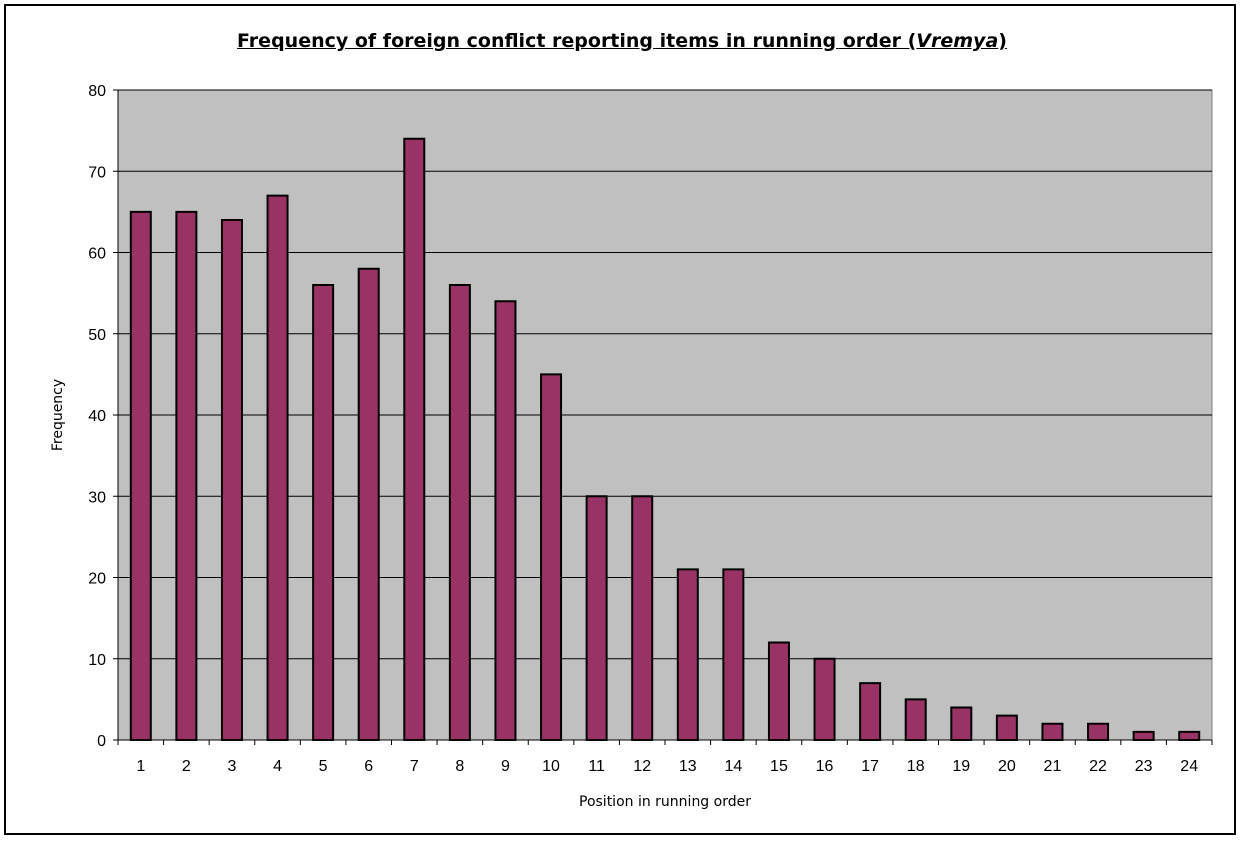 The height and width of the screenshot is (843, 1244). I want to click on y-tick-label-50: 50, so click(97, 335).